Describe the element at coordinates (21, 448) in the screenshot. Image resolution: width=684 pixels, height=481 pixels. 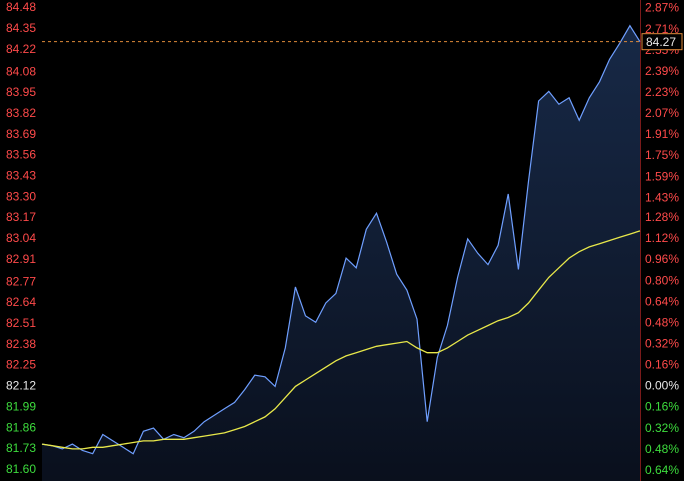
I see `y-tick-label: 81.73` at that location.